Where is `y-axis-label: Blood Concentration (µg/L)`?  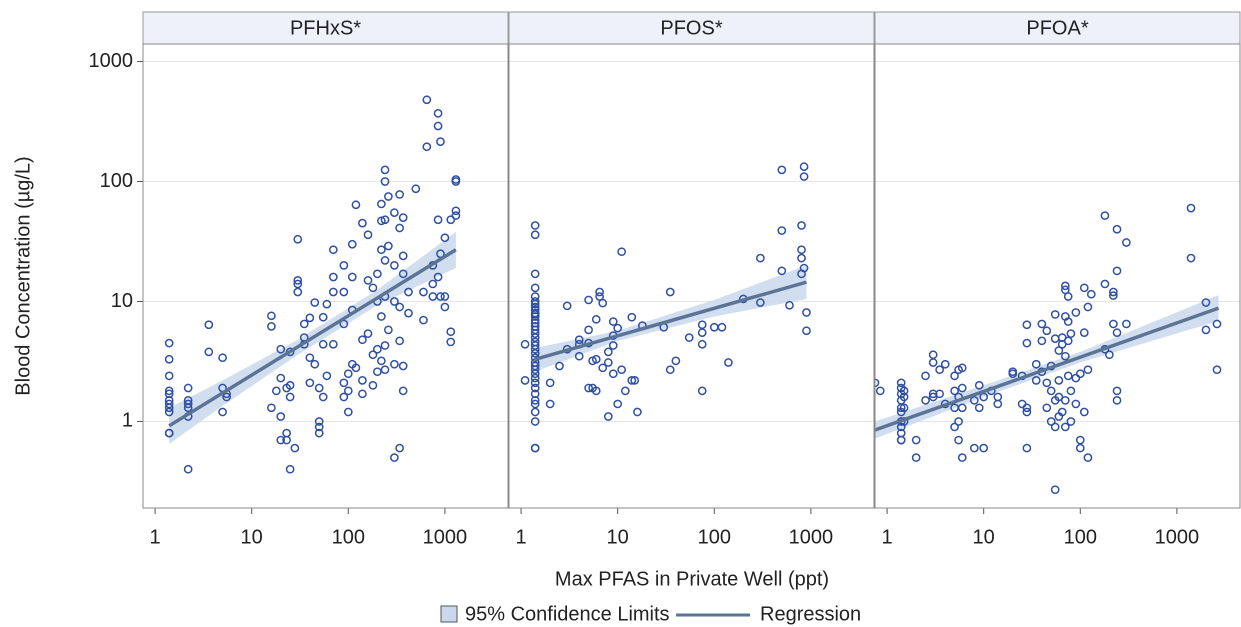
y-axis-label: Blood Concentration (µg/L) is located at coordinates (23, 275).